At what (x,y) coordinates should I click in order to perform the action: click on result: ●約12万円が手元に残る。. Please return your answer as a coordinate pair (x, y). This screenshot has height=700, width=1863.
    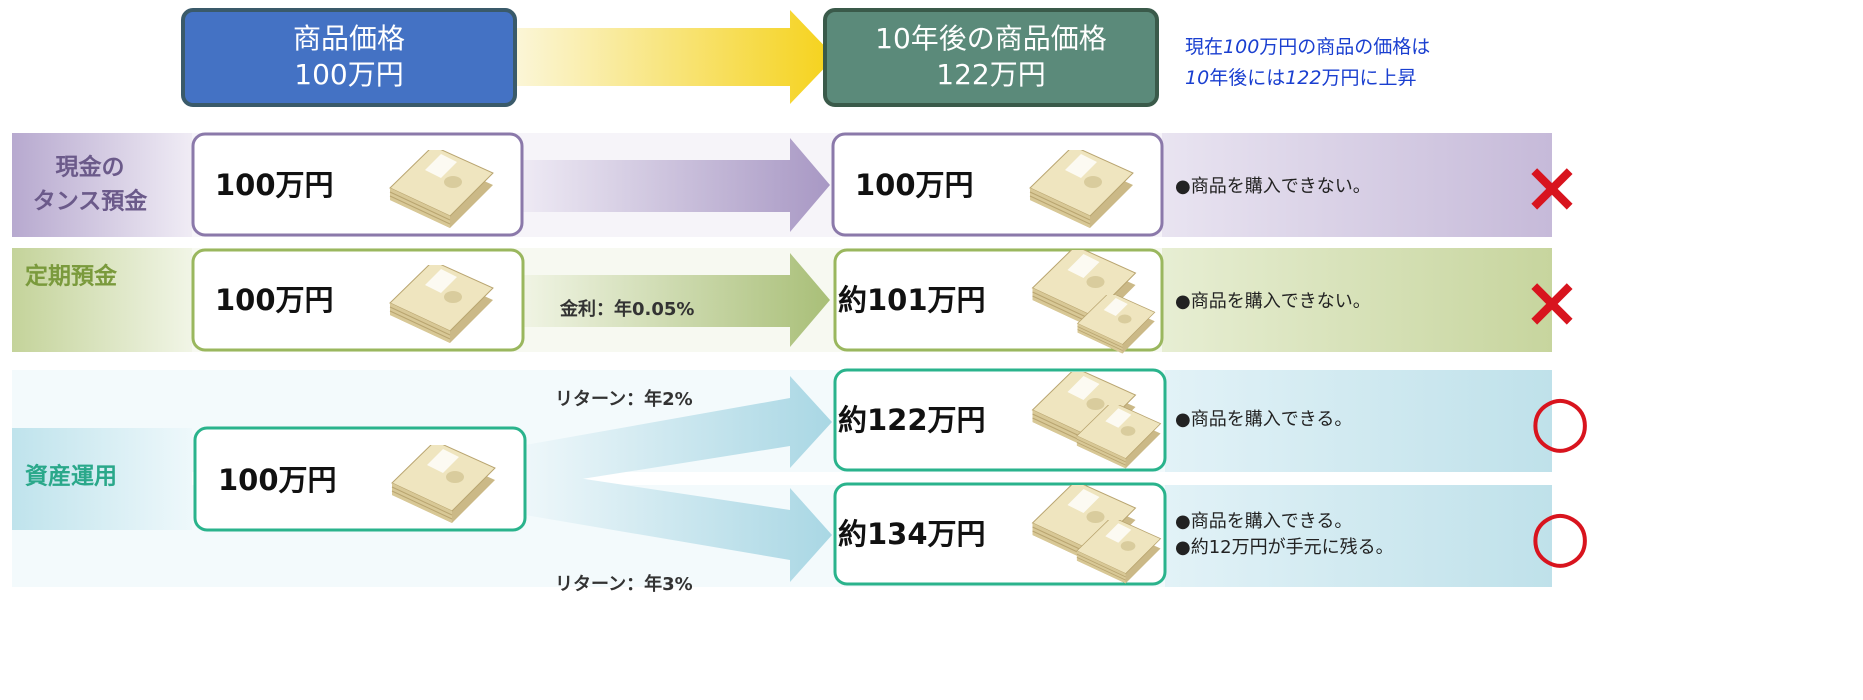
    Looking at the image, I should click on (1284, 547).